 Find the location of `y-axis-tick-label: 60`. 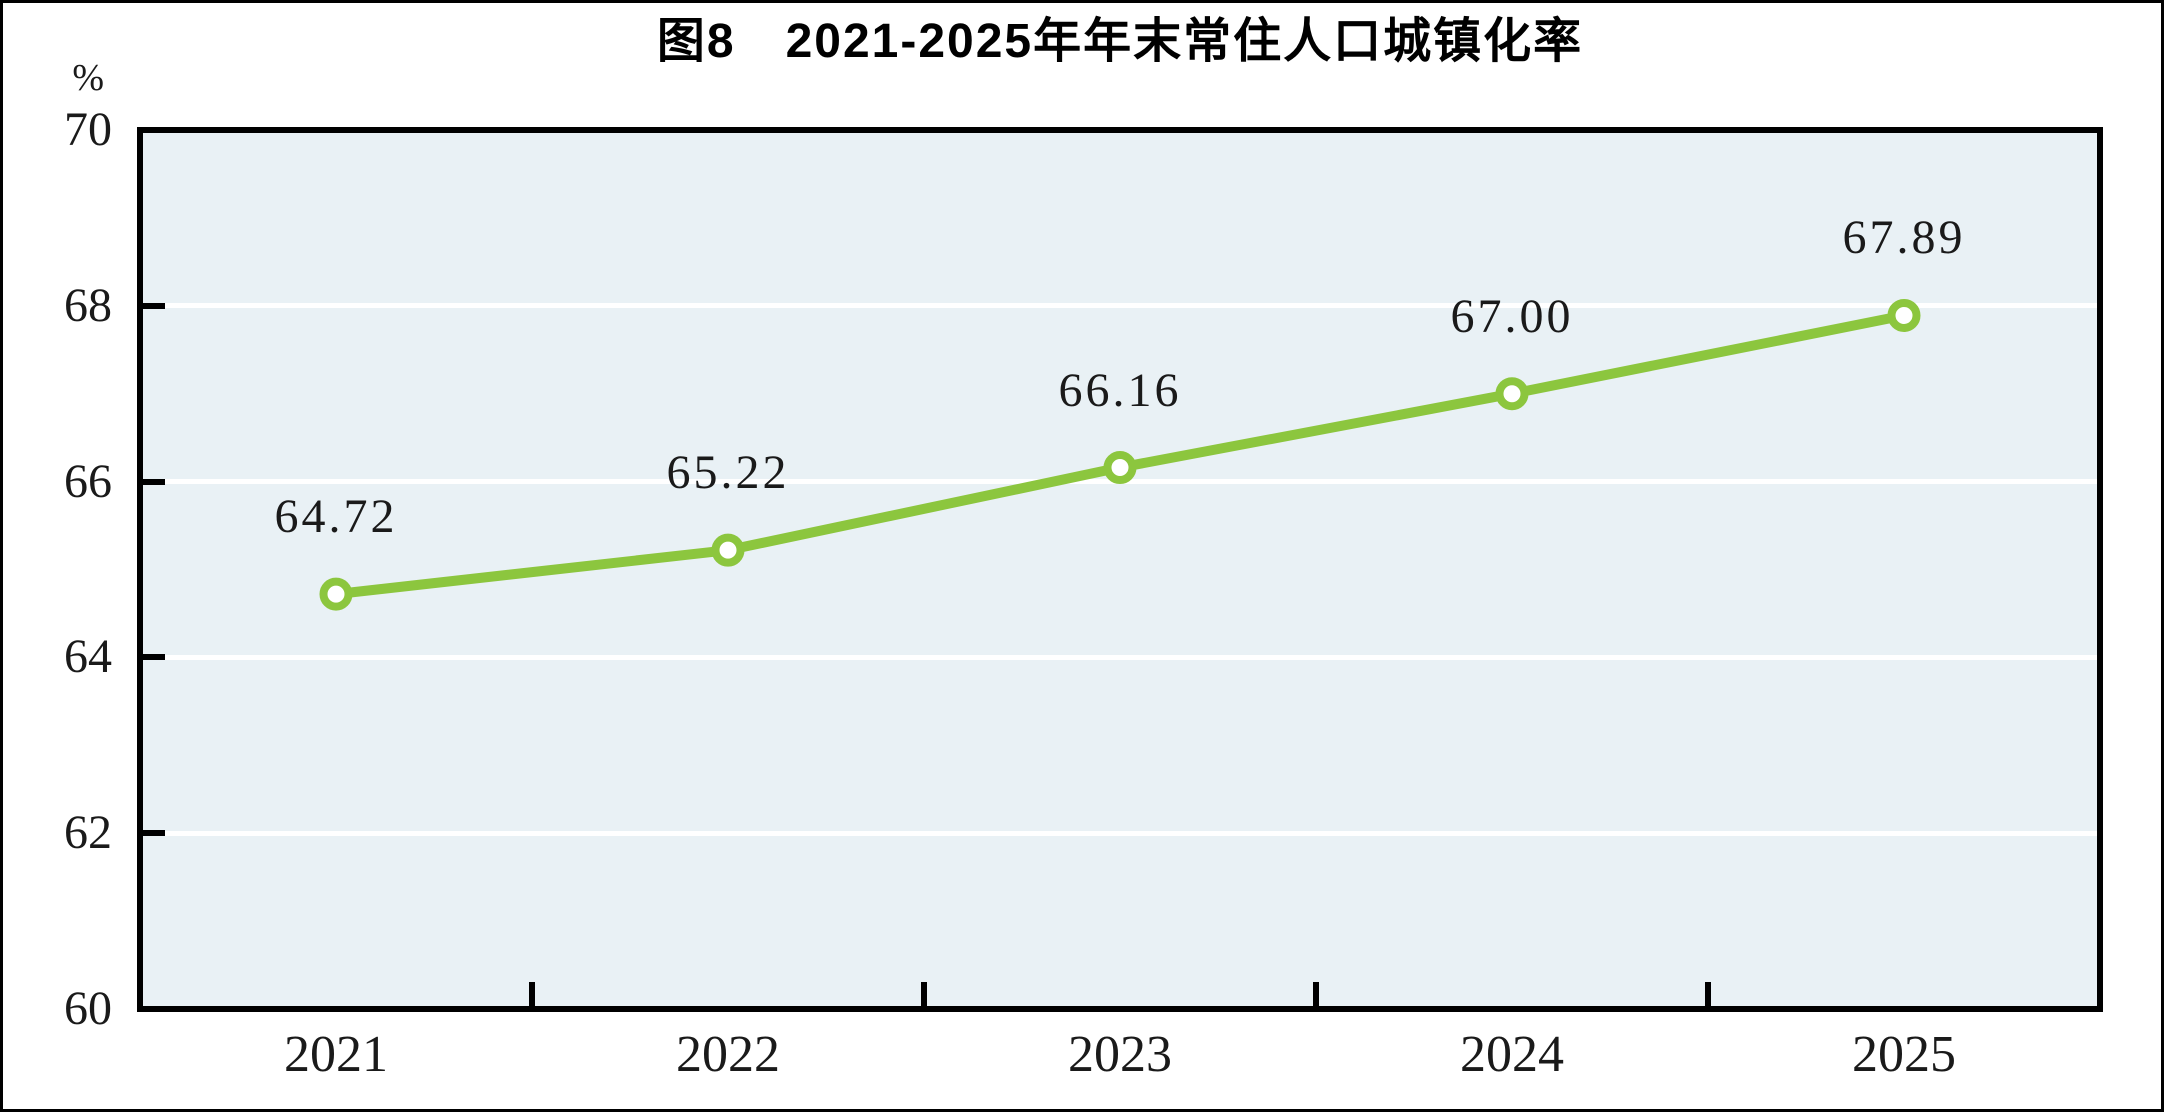

y-axis-tick-label: 60 is located at coordinates (88, 1008).